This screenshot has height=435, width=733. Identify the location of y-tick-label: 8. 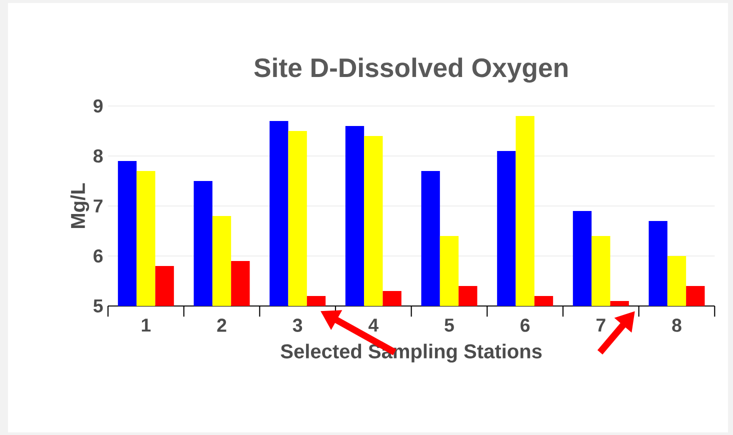
(98, 156).